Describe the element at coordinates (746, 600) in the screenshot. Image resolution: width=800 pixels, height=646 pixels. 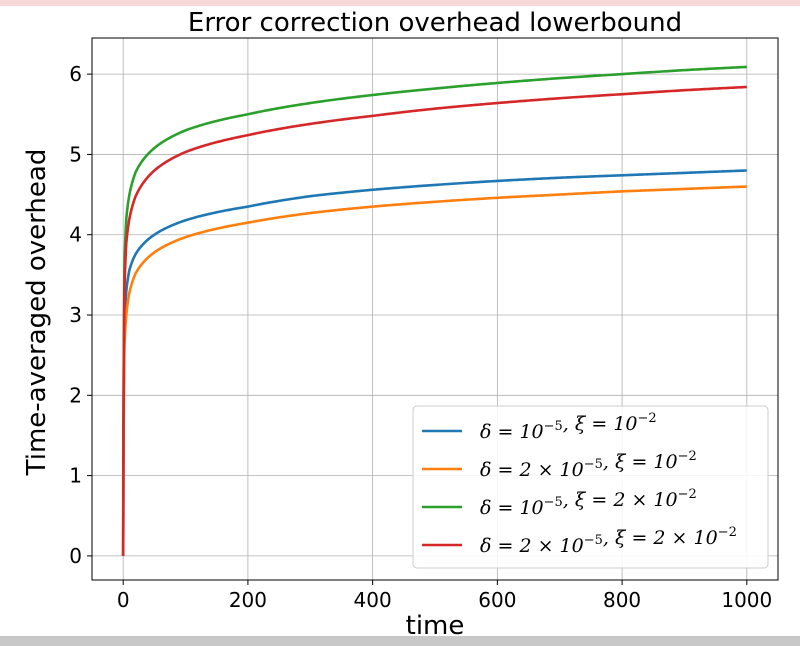
I see `x-tick-label: 1000` at that location.